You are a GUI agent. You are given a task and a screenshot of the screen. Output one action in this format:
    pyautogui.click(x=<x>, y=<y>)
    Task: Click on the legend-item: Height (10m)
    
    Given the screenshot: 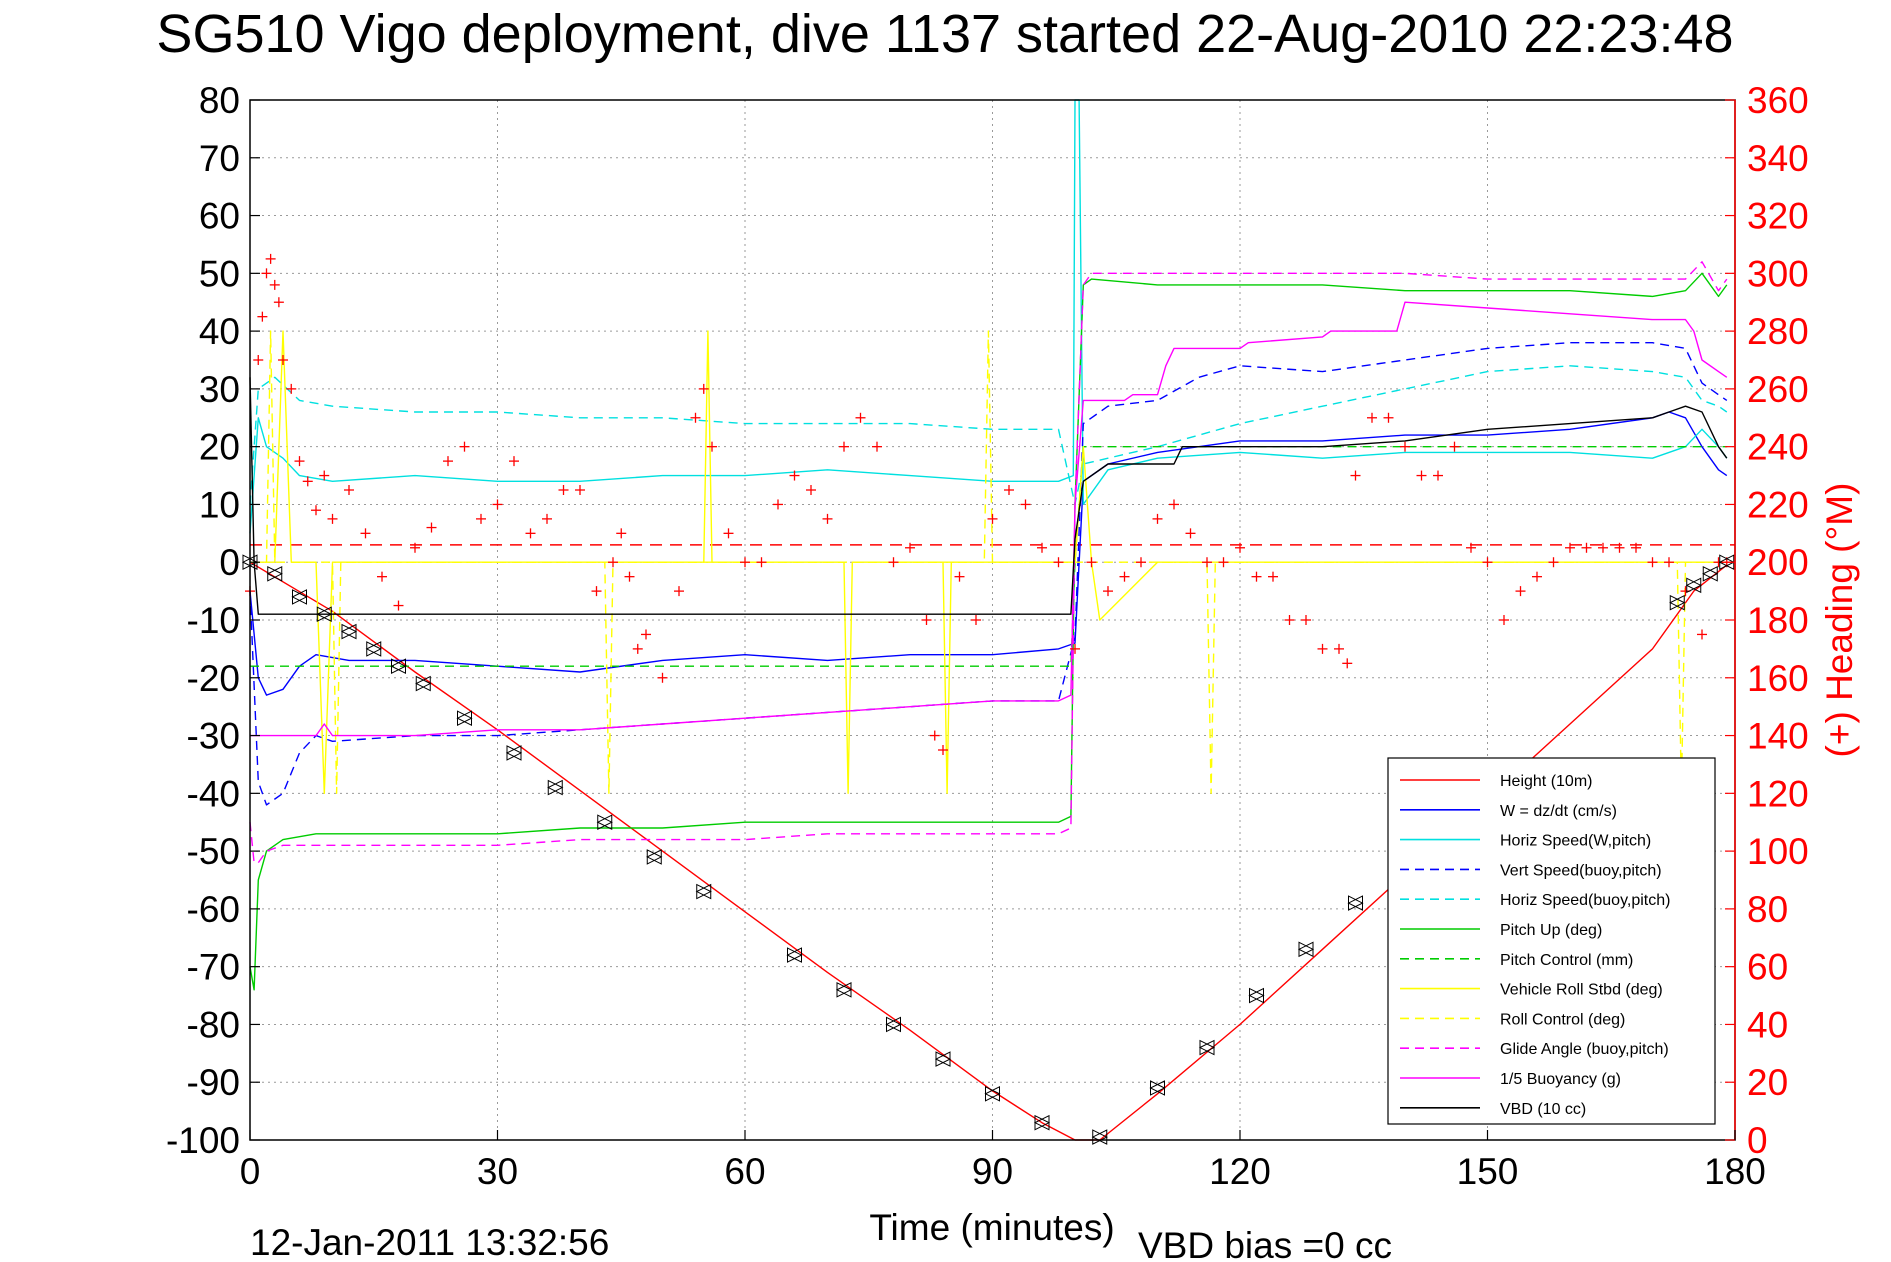 What is the action you would take?
    pyautogui.click(x=1496, y=781)
    